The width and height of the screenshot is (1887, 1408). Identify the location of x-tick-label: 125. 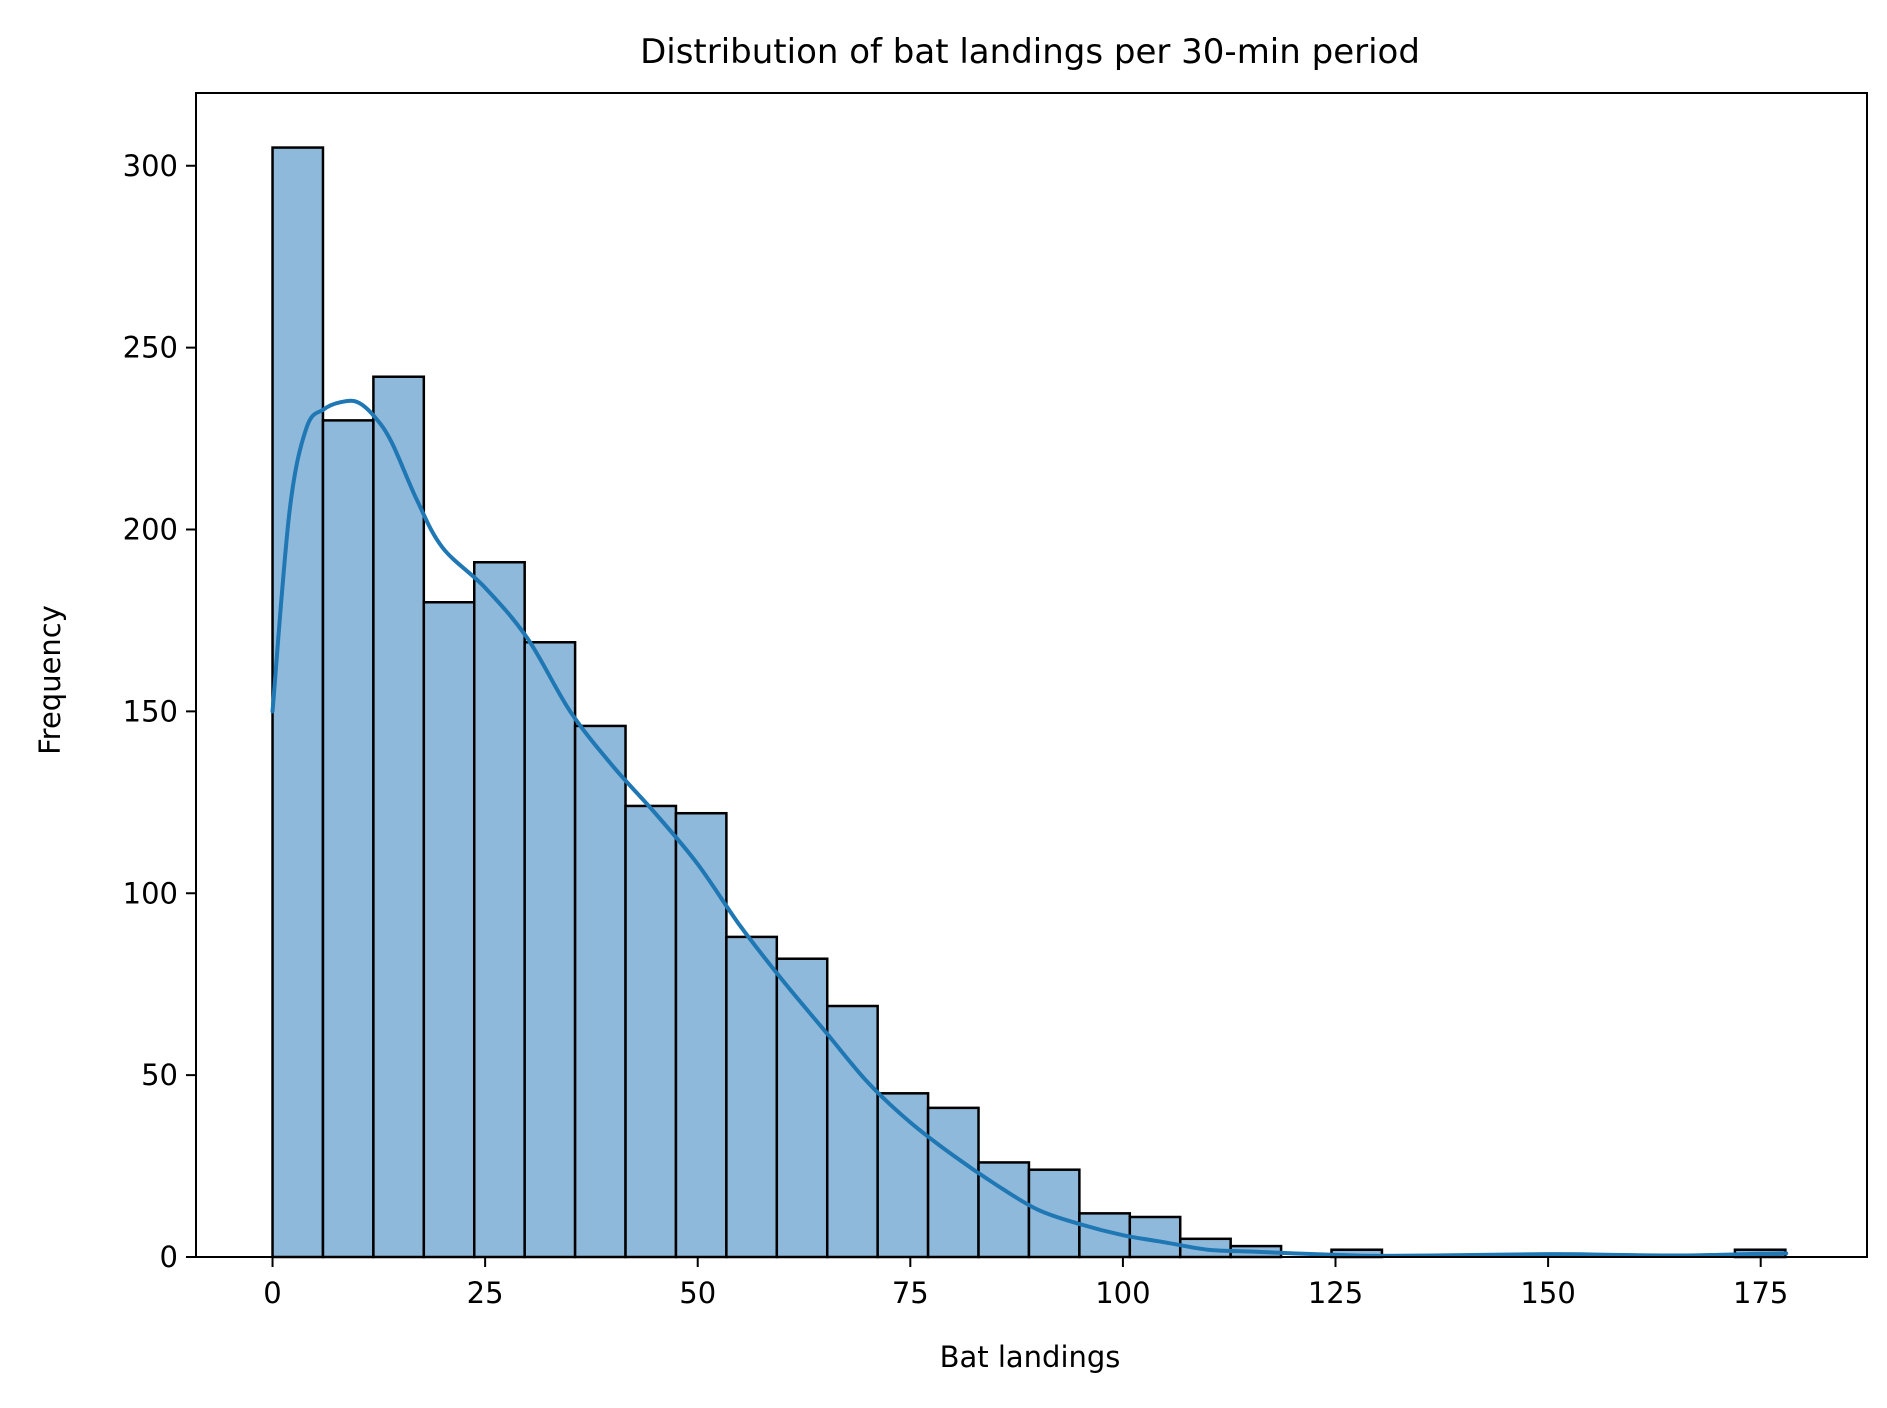
(1335, 1293).